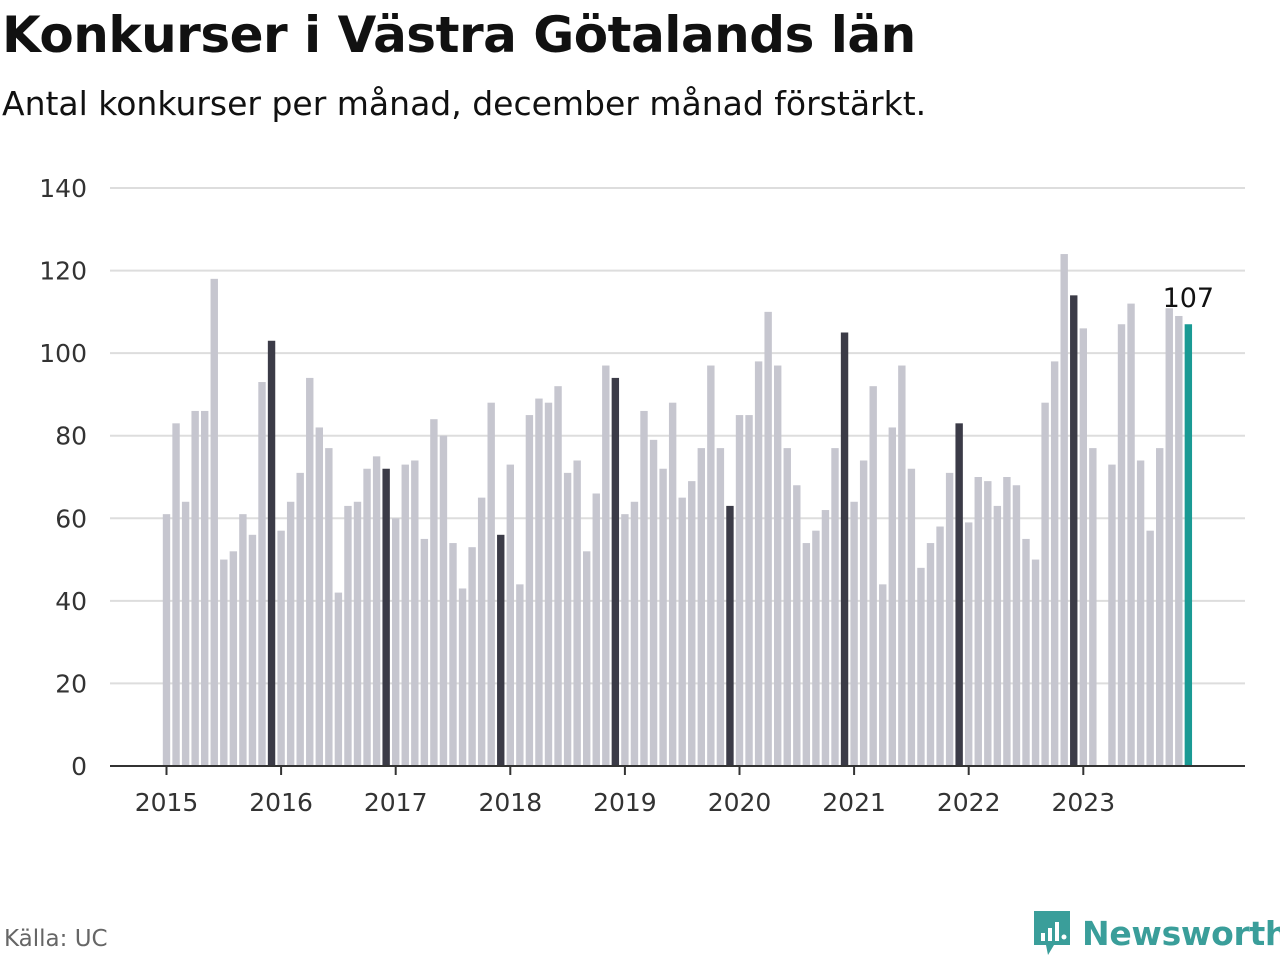  I want to click on chart-logo-icon, so click(1052, 933).